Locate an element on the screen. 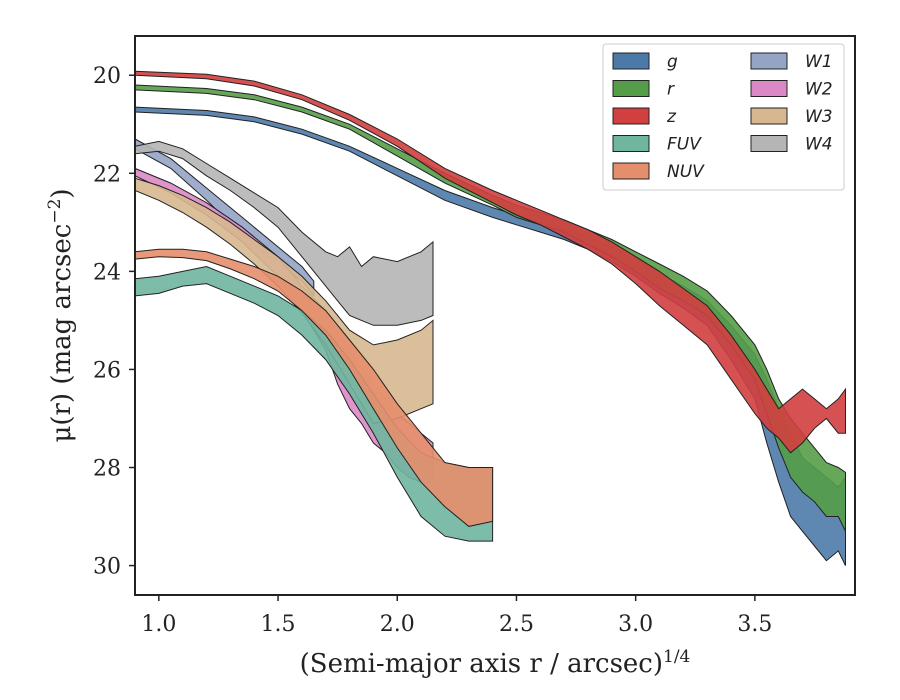 The image size is (900, 700). x-tick-label: 3.0 is located at coordinates (635, 624).